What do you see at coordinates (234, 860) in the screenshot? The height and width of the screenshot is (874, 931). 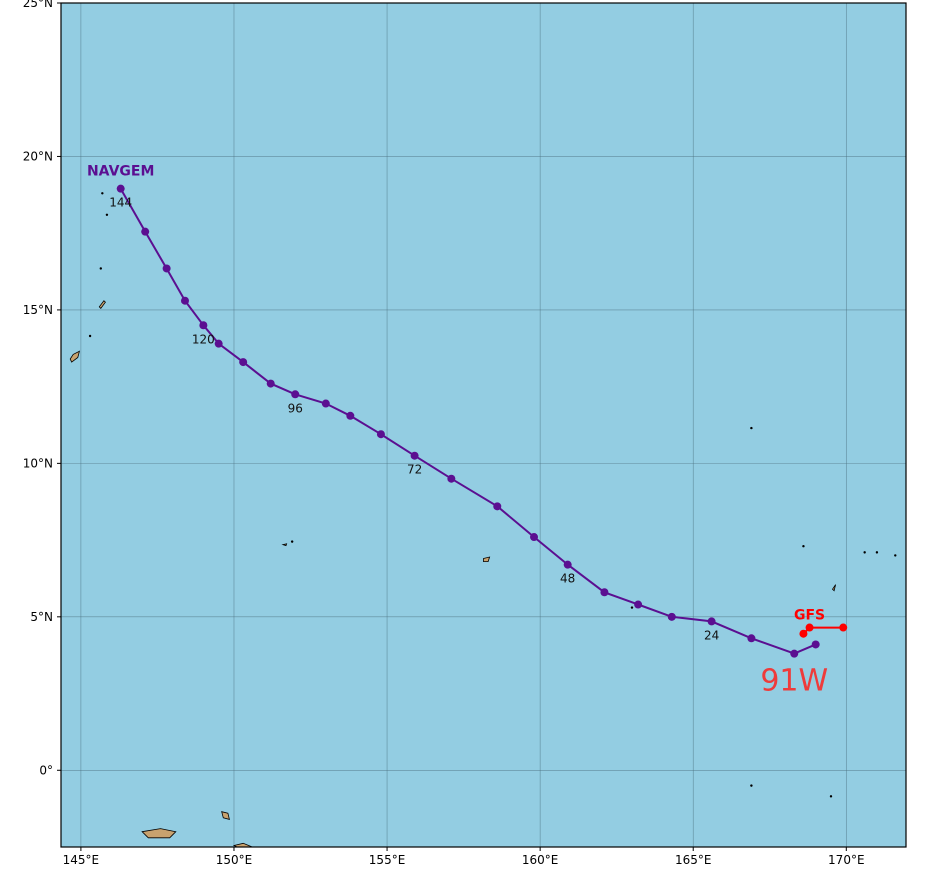 I see `lon-tick-label: 150°E` at bounding box center [234, 860].